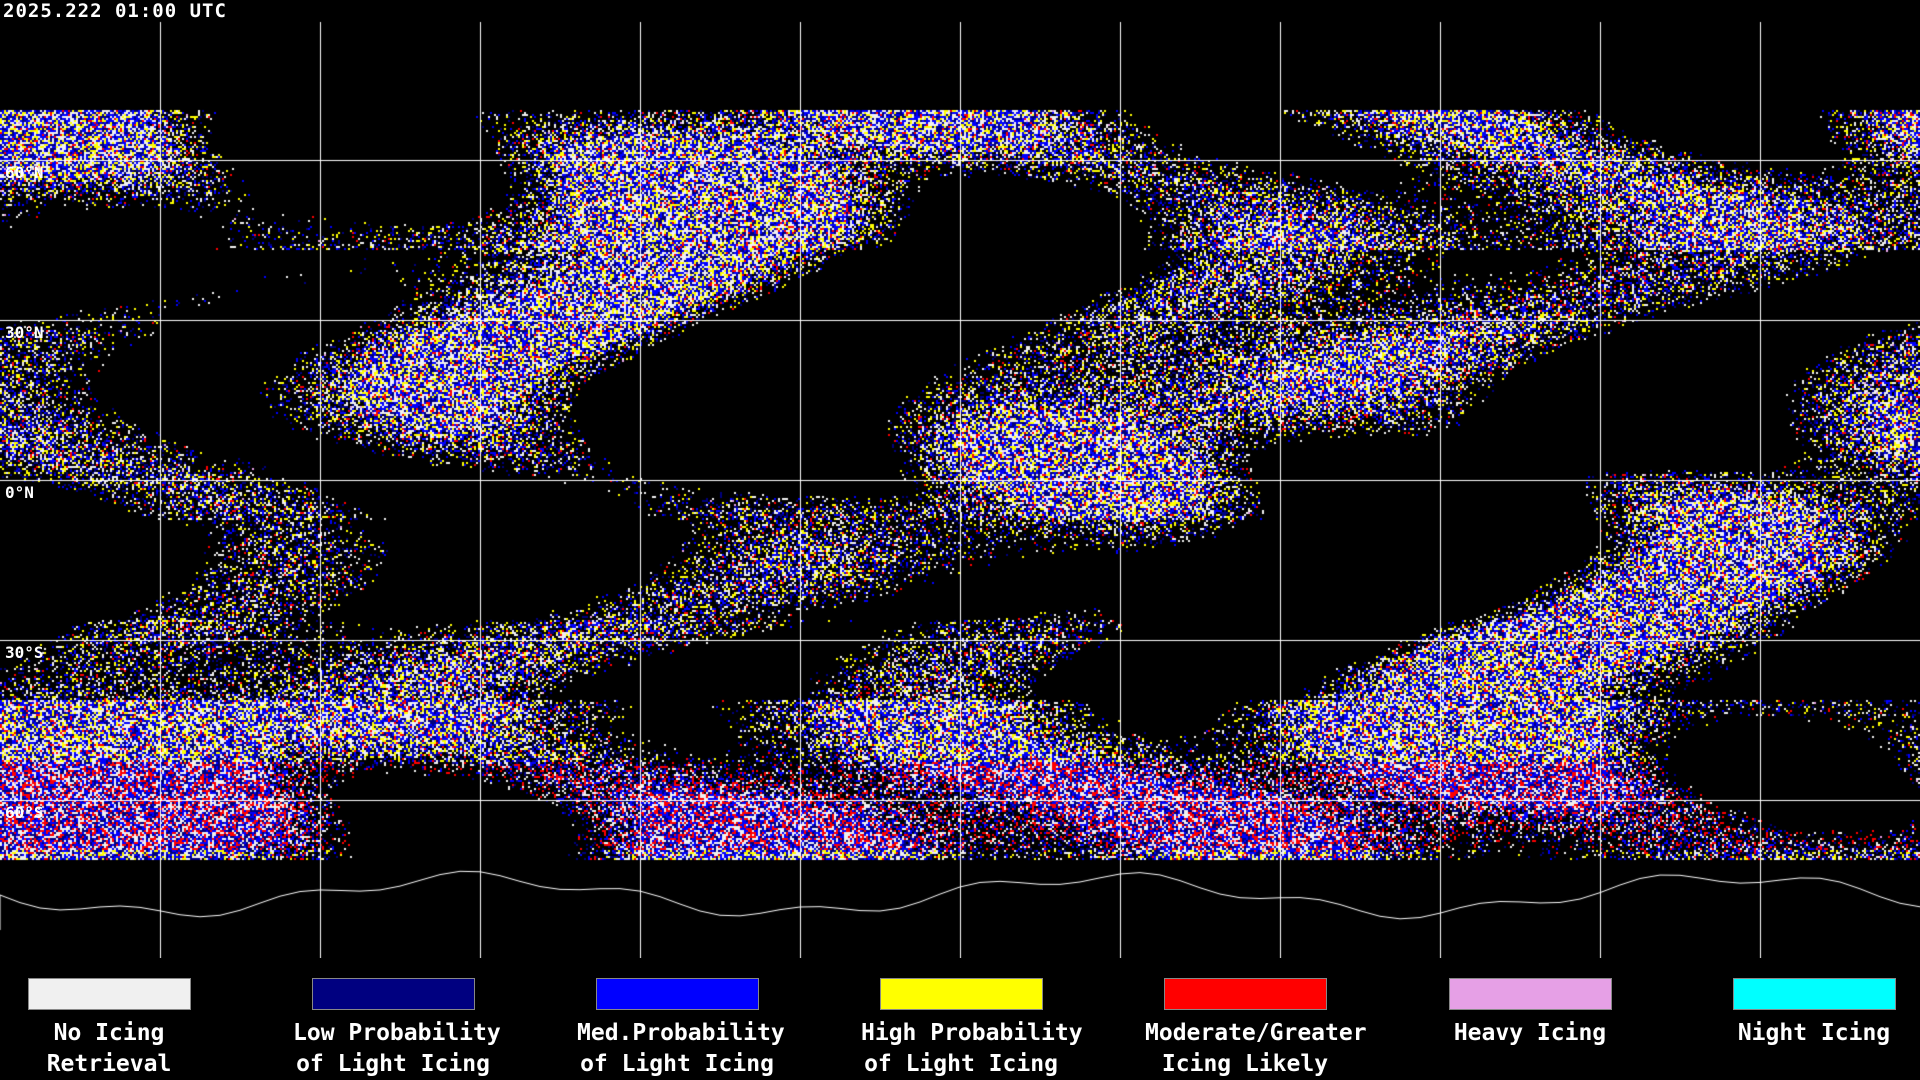  I want to click on legend-label: Icing Likely, so click(1245, 1064).